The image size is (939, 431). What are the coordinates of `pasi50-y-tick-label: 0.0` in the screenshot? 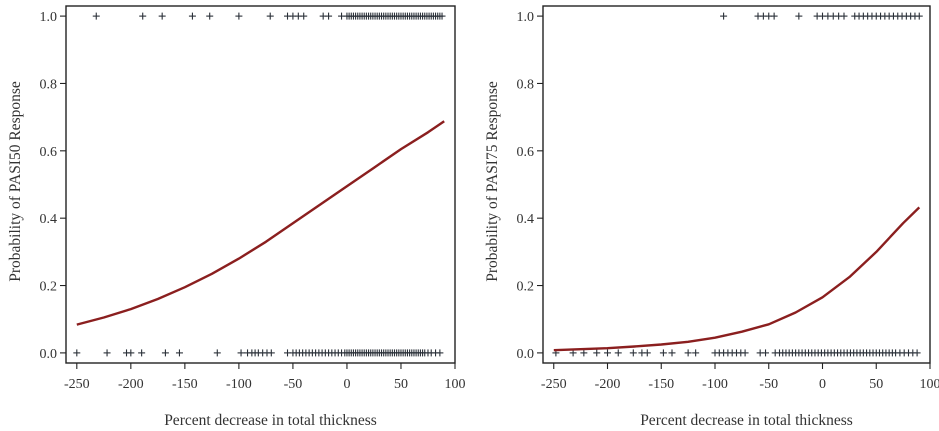 It's located at (49, 354).